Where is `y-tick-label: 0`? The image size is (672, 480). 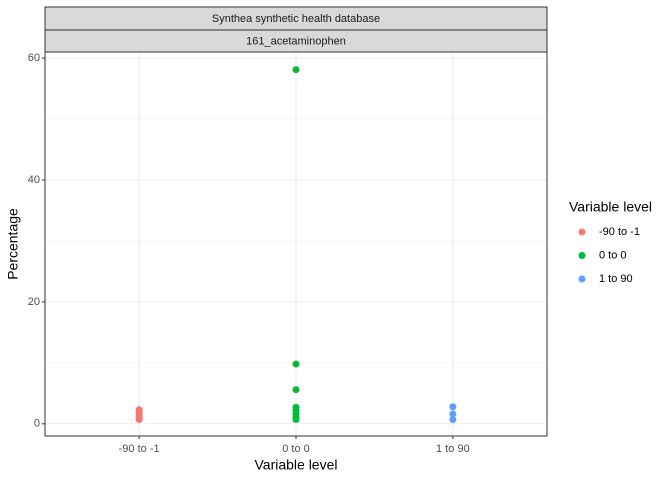 y-tick-label: 0 is located at coordinates (37, 424).